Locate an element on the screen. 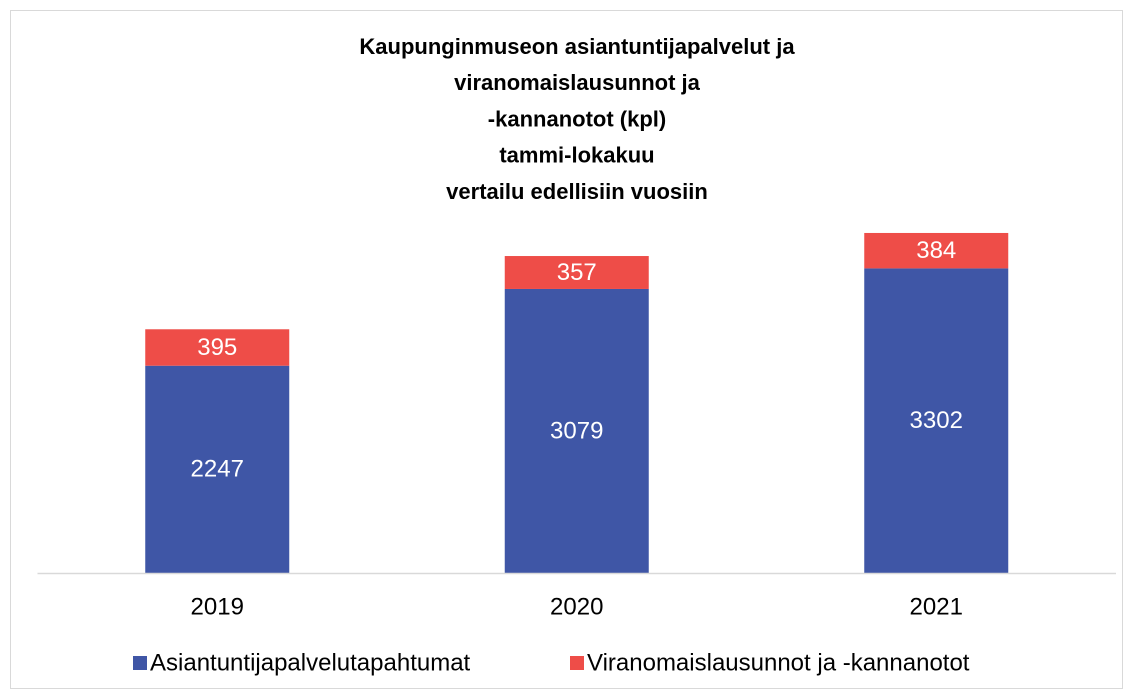 This screenshot has height=699, width=1133. x-tick-label: 2020 is located at coordinates (576, 606).